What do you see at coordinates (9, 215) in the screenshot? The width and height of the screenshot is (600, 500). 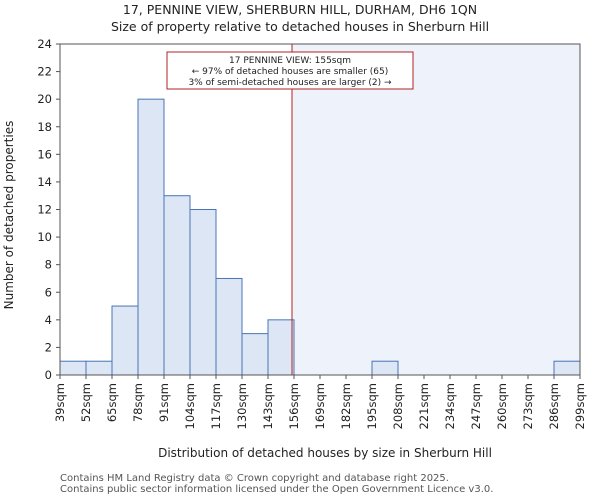 I see `y-axis-label: Number of detached properties` at bounding box center [9, 215].